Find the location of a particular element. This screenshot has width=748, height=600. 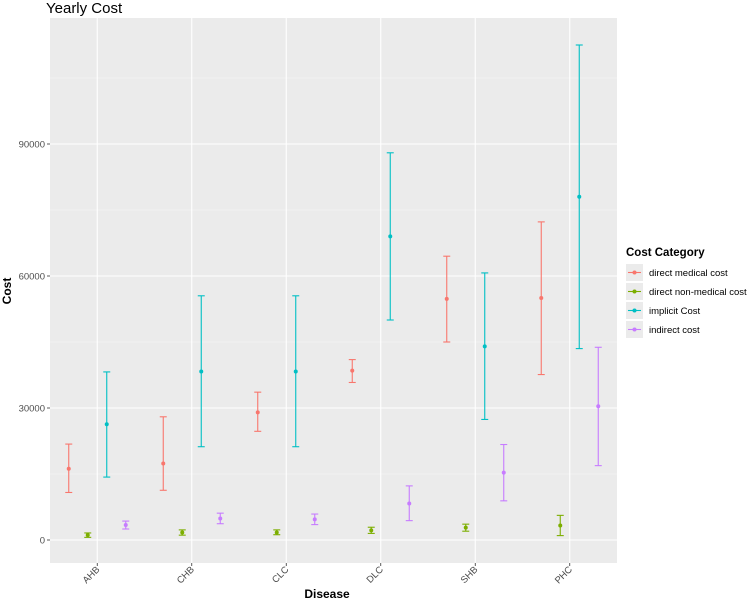

x-tick-label: DLC is located at coordinates (375, 574).